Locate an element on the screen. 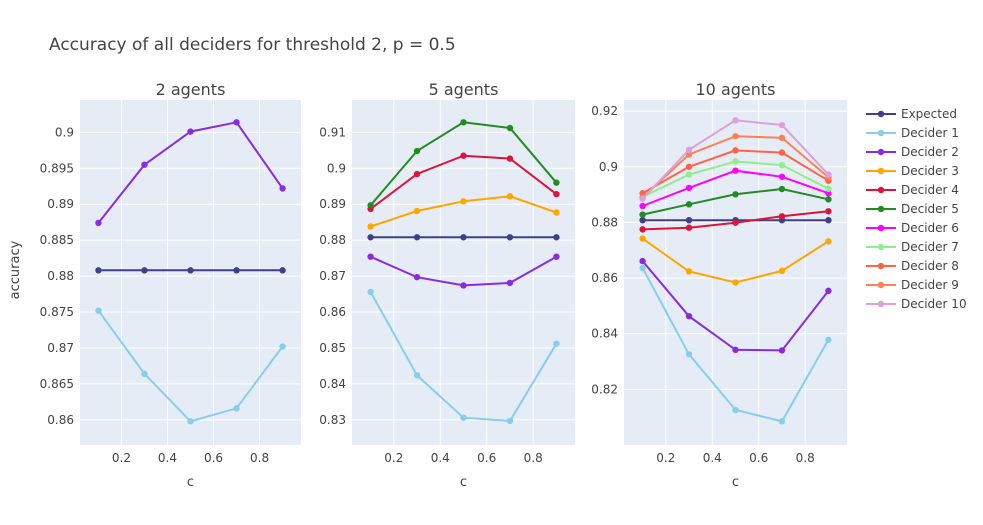  legend-item: Decider 2 is located at coordinates (912, 152).